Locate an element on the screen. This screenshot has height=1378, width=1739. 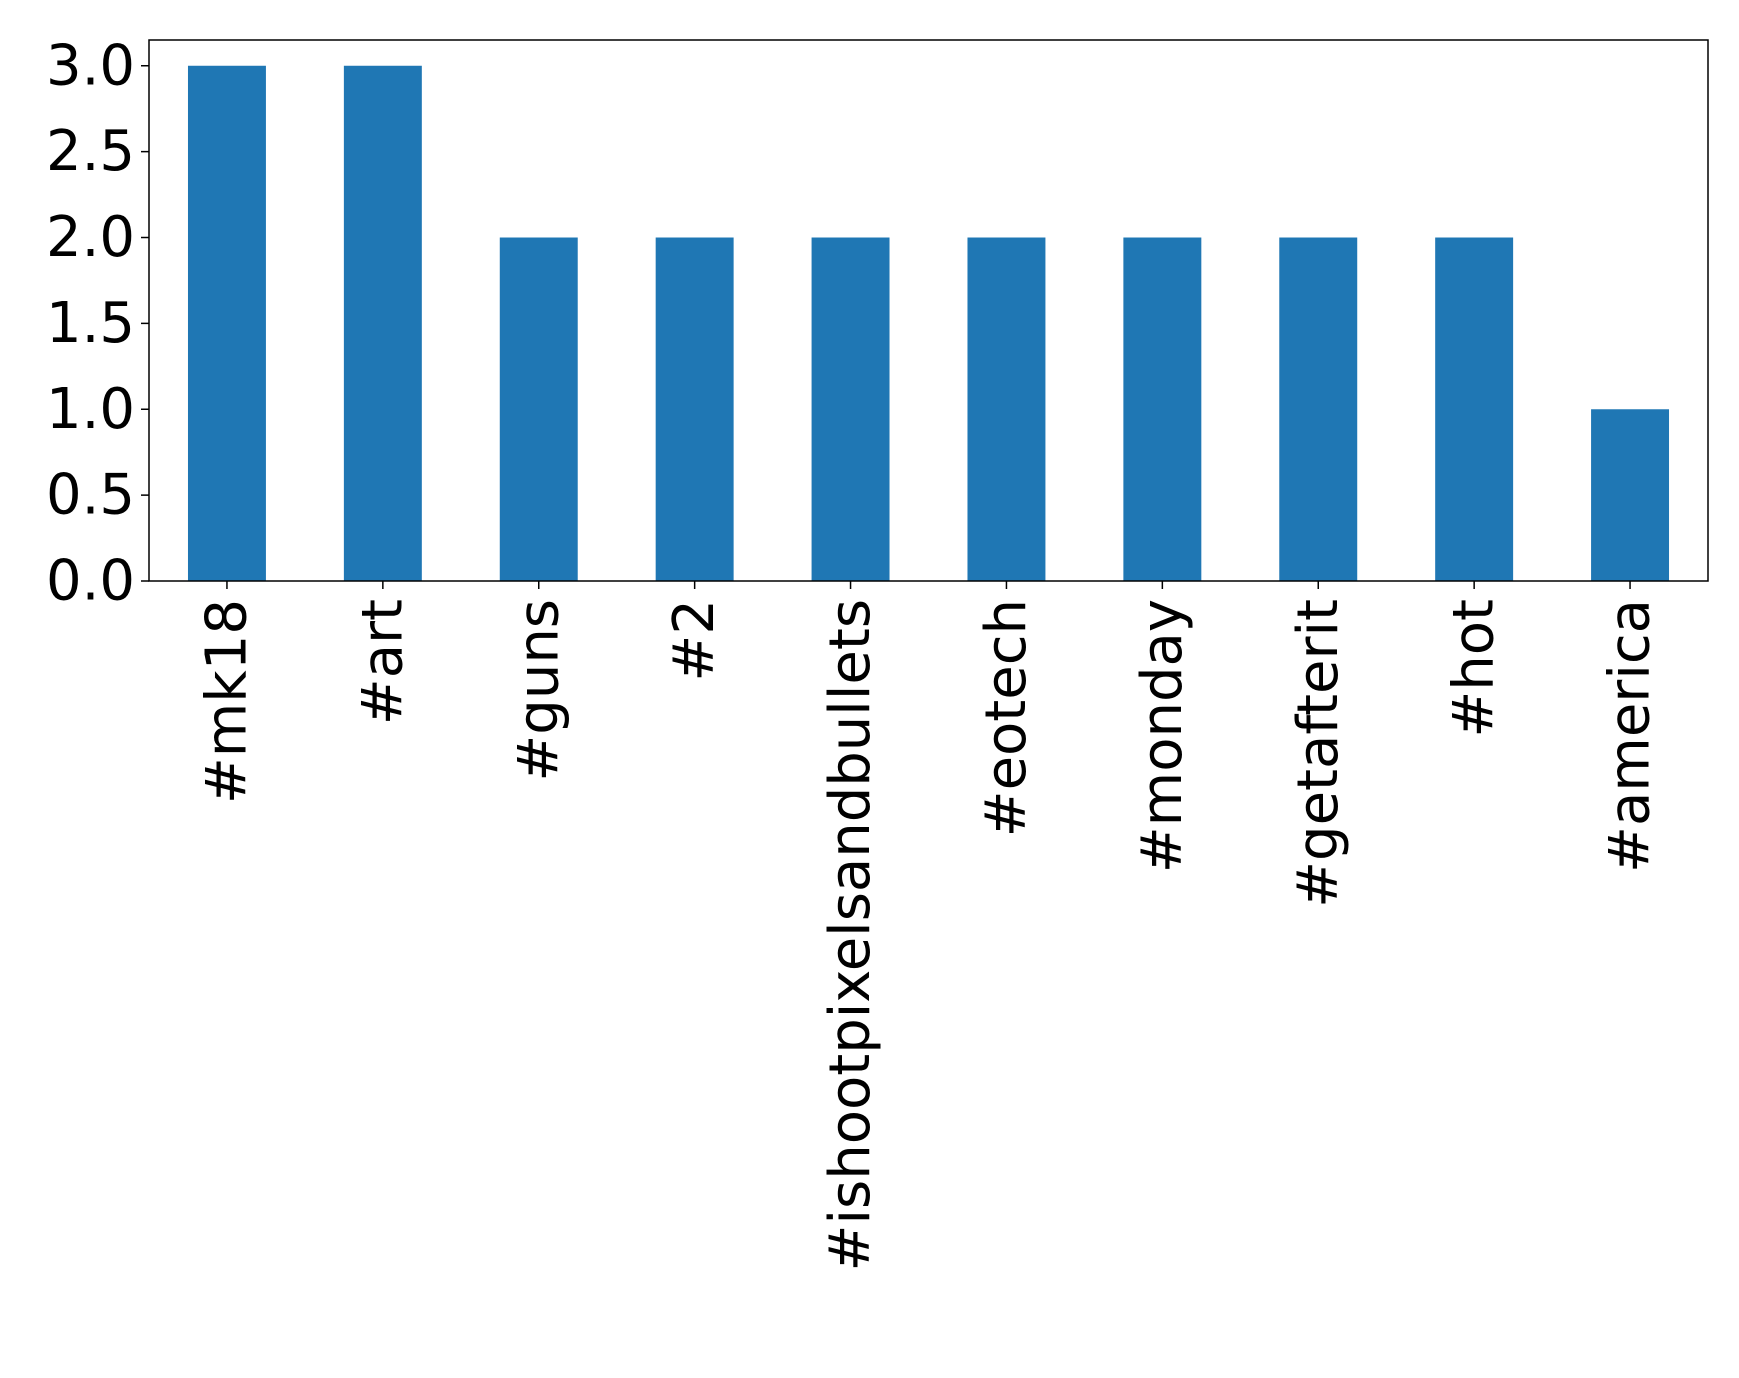
x-tick-label: #getafterit is located at coordinates (1318, 753).